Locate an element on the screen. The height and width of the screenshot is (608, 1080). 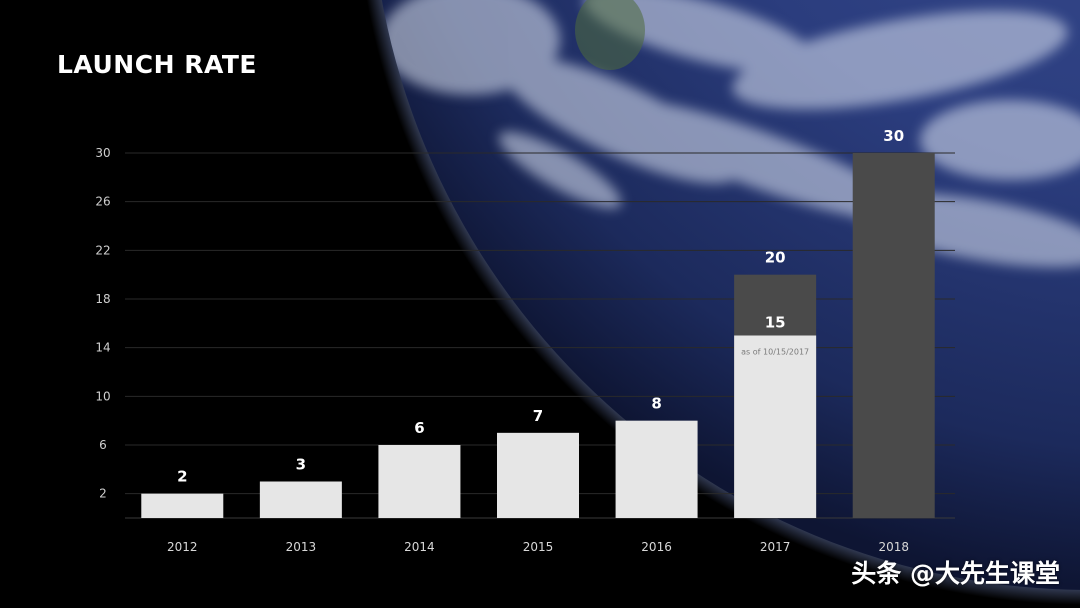
x-axis-ticks: 2012 2013 2014 2015 2016 2017 2018 is located at coordinates (538, 547).